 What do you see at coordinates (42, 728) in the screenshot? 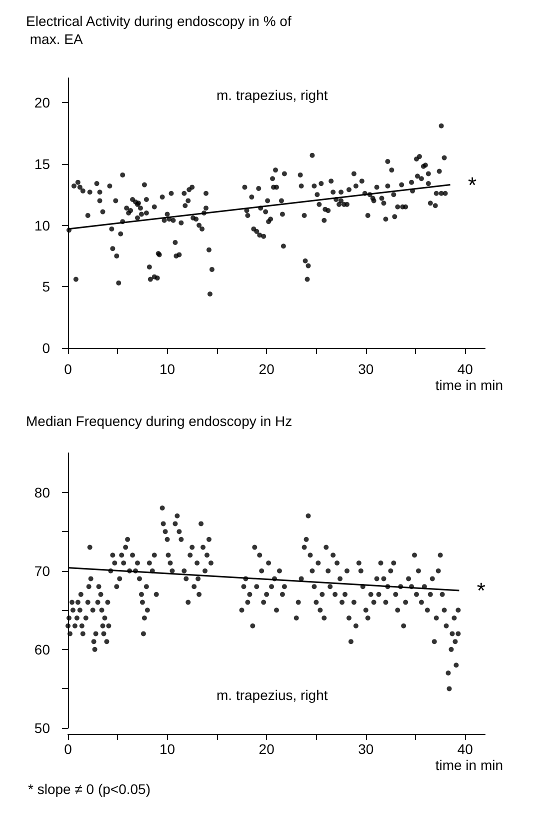
I see `y-tick-label: 50` at bounding box center [42, 728].